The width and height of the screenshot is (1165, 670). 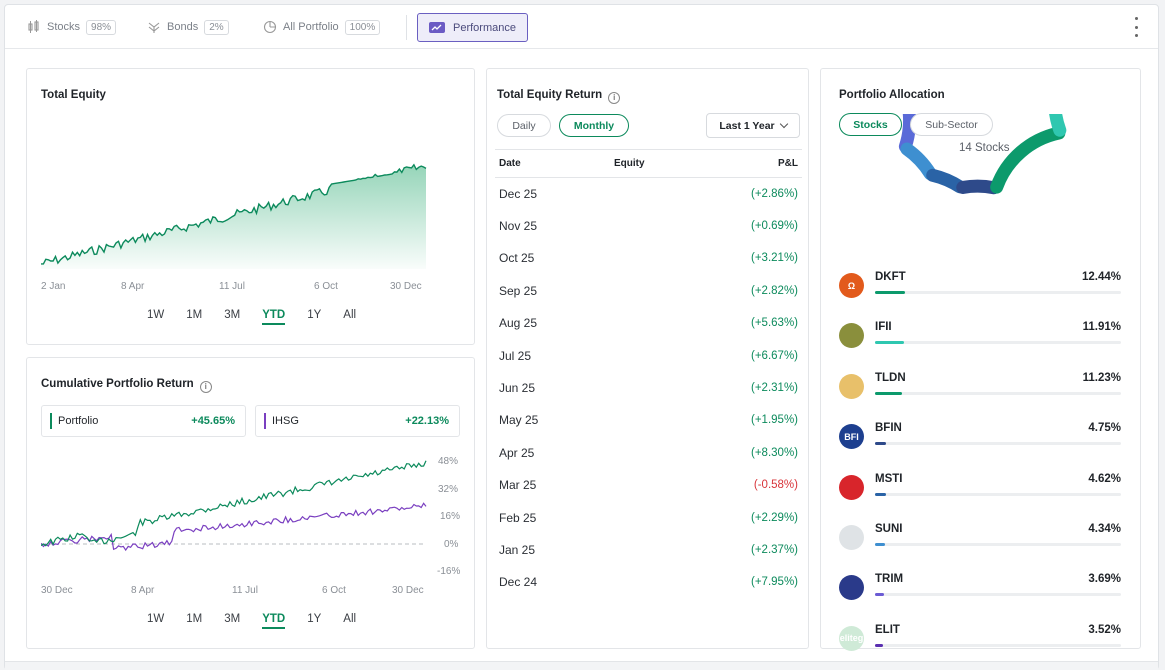 What do you see at coordinates (648, 226) in the screenshot?
I see `table-row: Nov 25 (+0.69%)` at bounding box center [648, 226].